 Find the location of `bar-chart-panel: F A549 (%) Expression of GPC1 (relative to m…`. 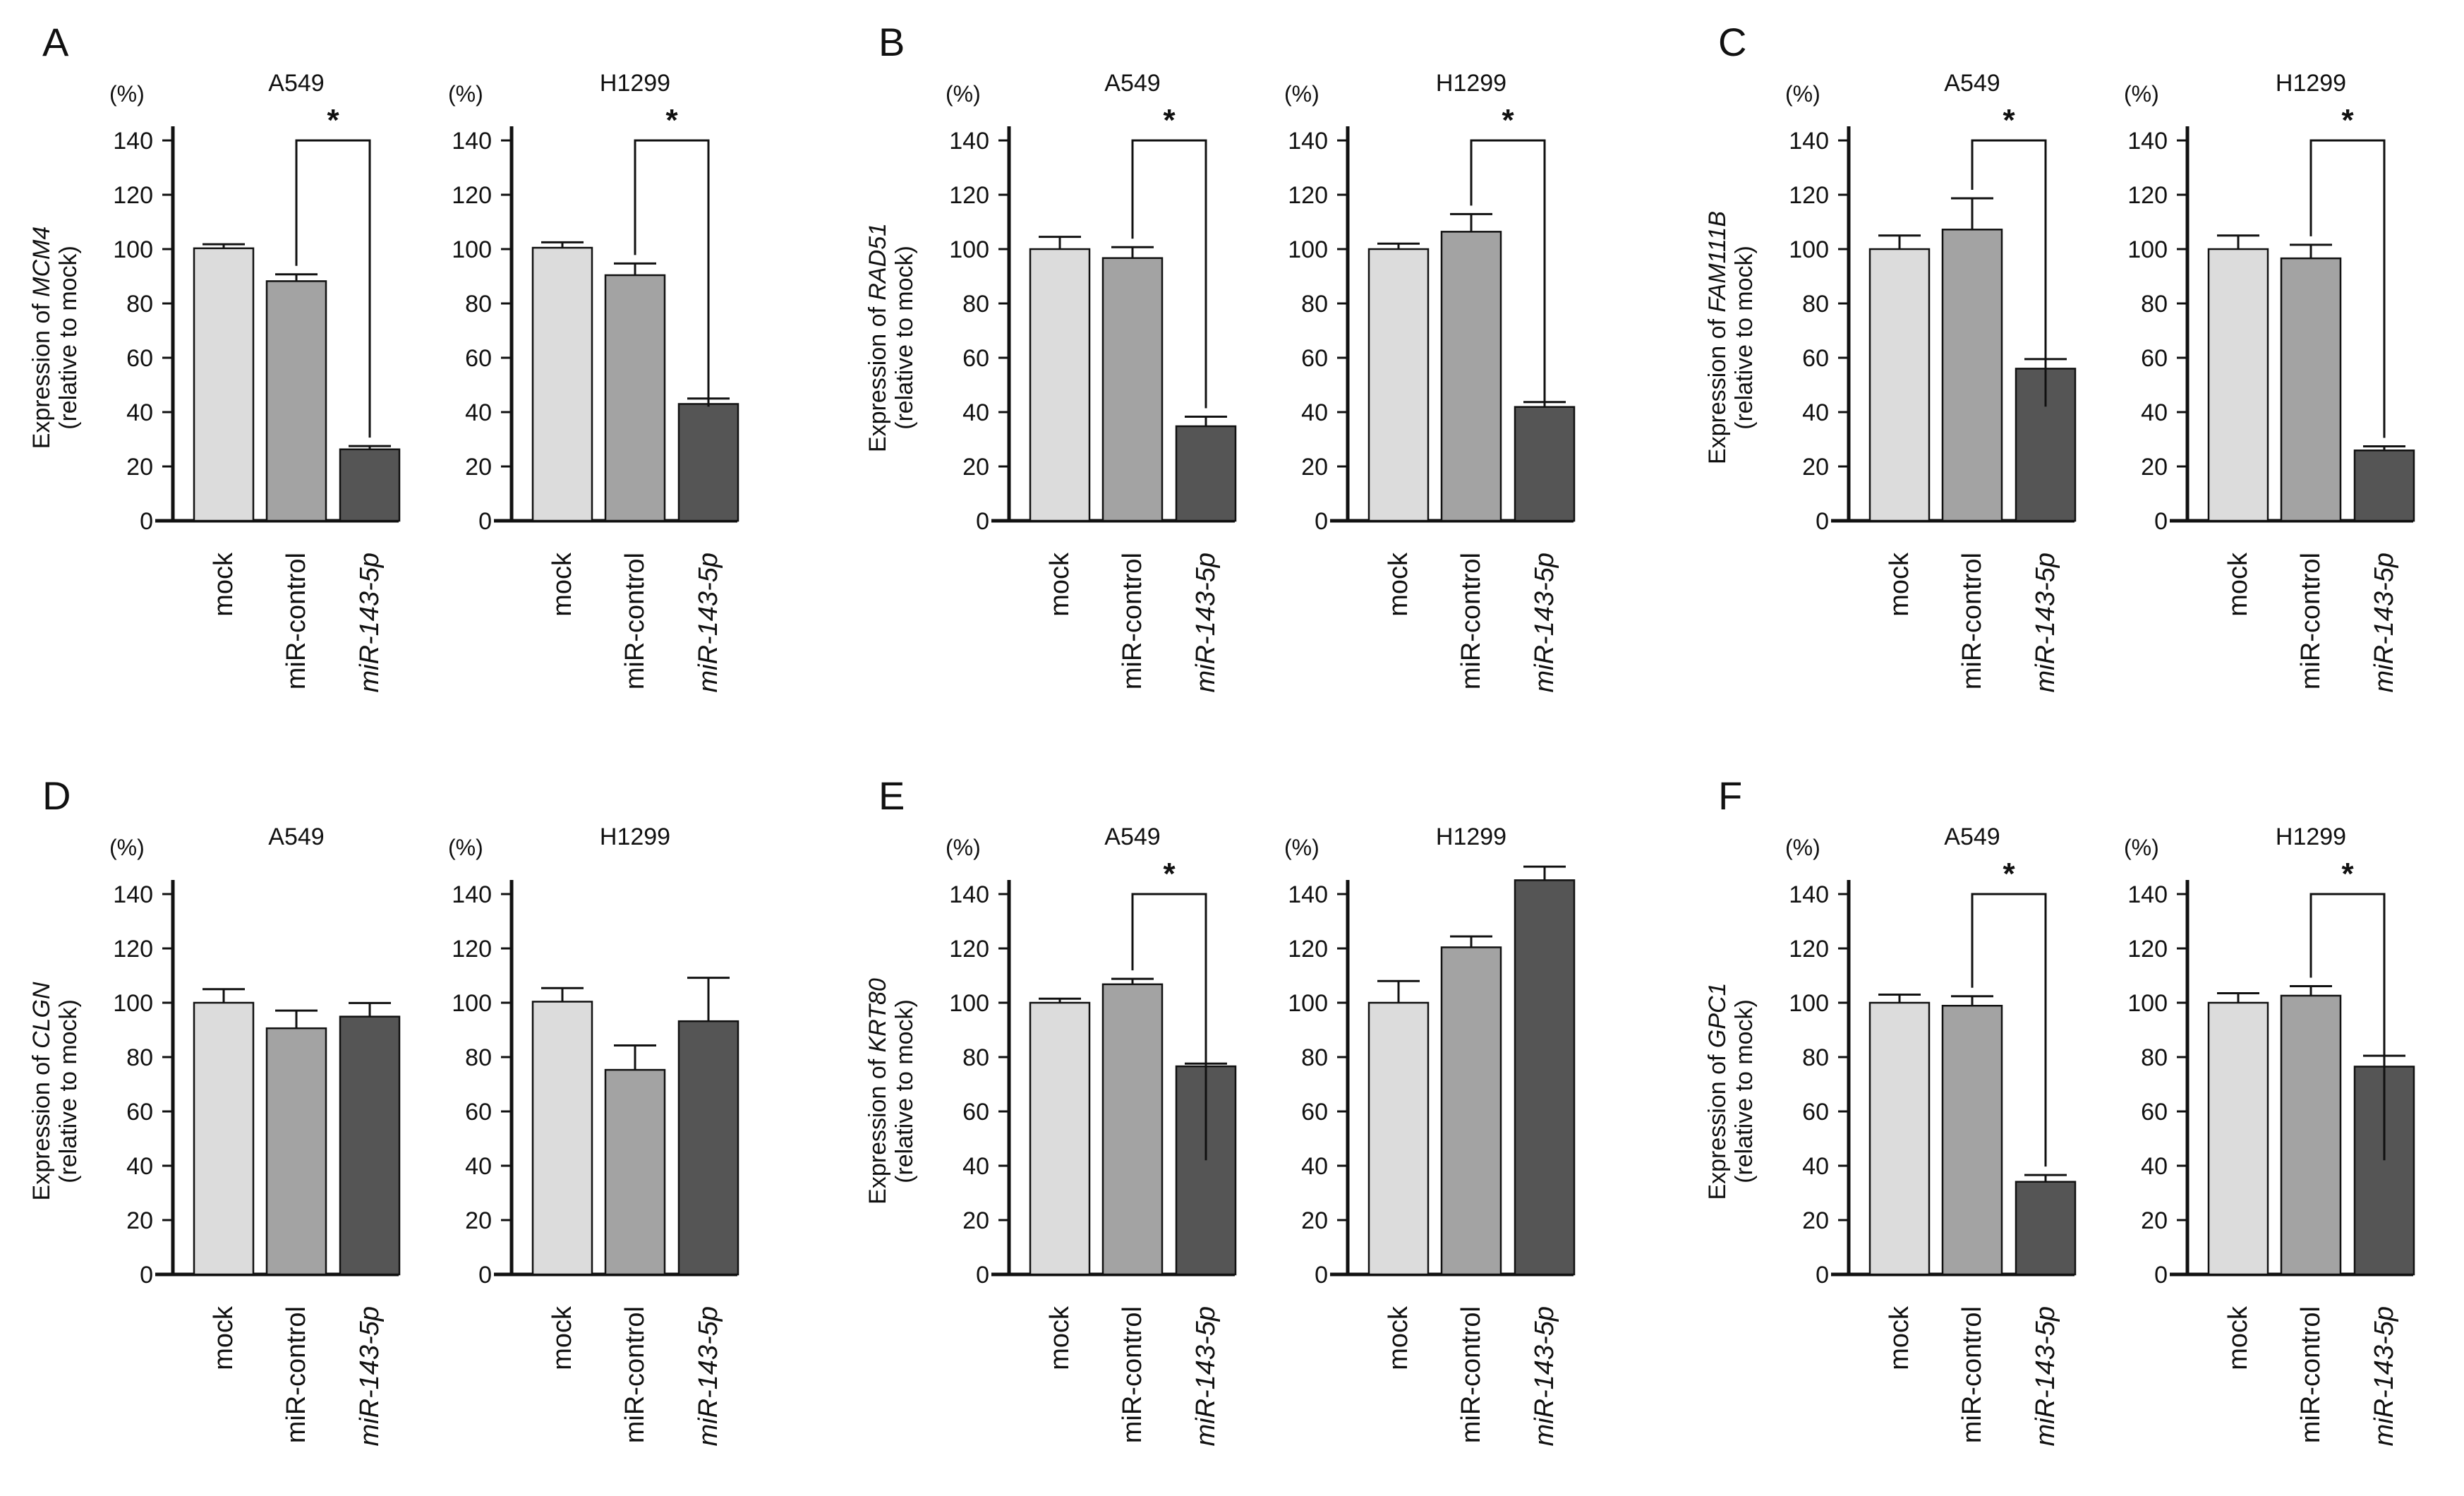

bar-chart-panel: F A549 (%) Expression of GPC1 (relative to m… is located at coordinates (1890, 1110).